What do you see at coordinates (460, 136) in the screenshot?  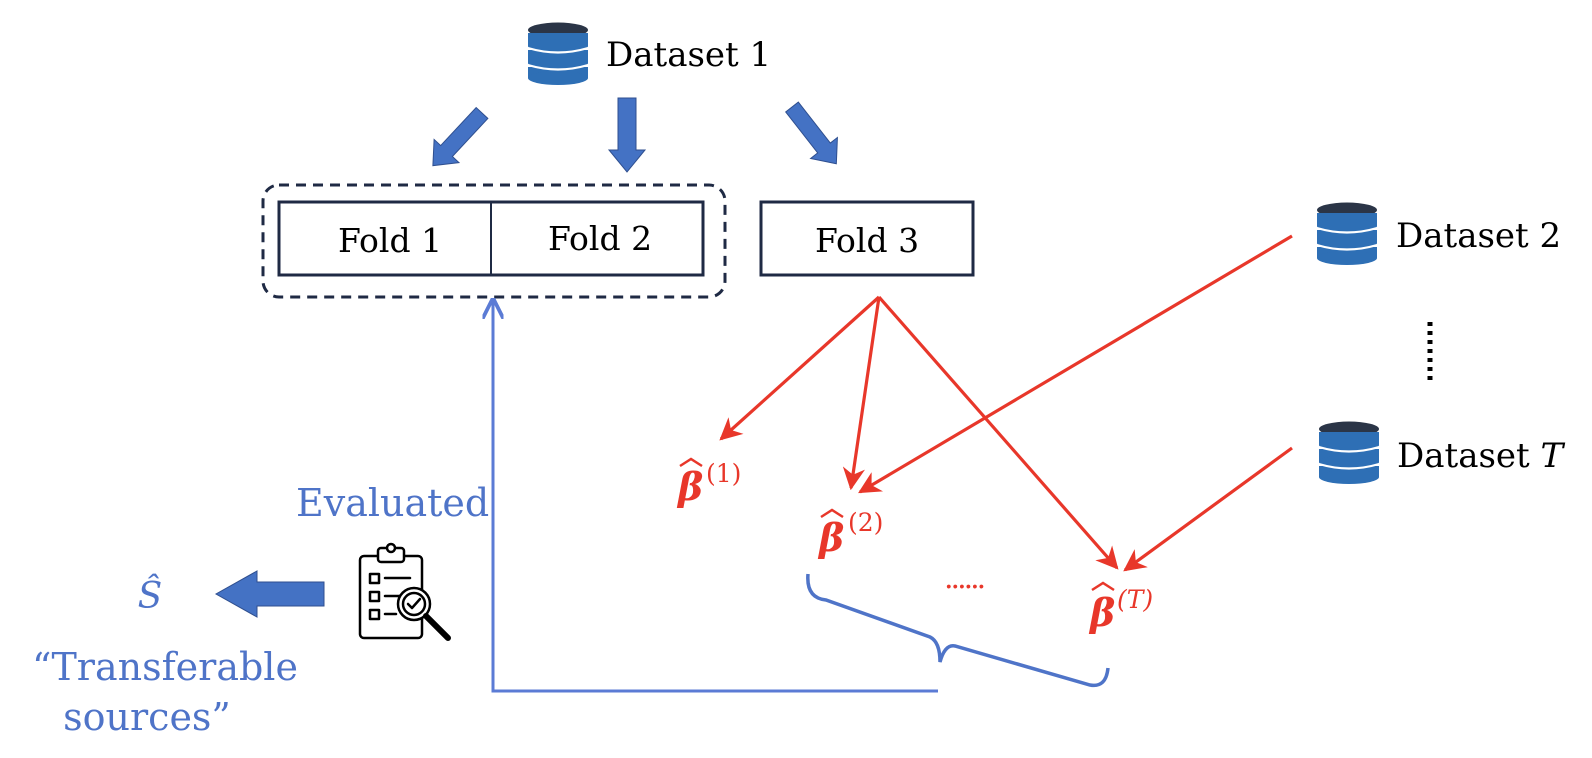 I see `split-arrow-left` at bounding box center [460, 136].